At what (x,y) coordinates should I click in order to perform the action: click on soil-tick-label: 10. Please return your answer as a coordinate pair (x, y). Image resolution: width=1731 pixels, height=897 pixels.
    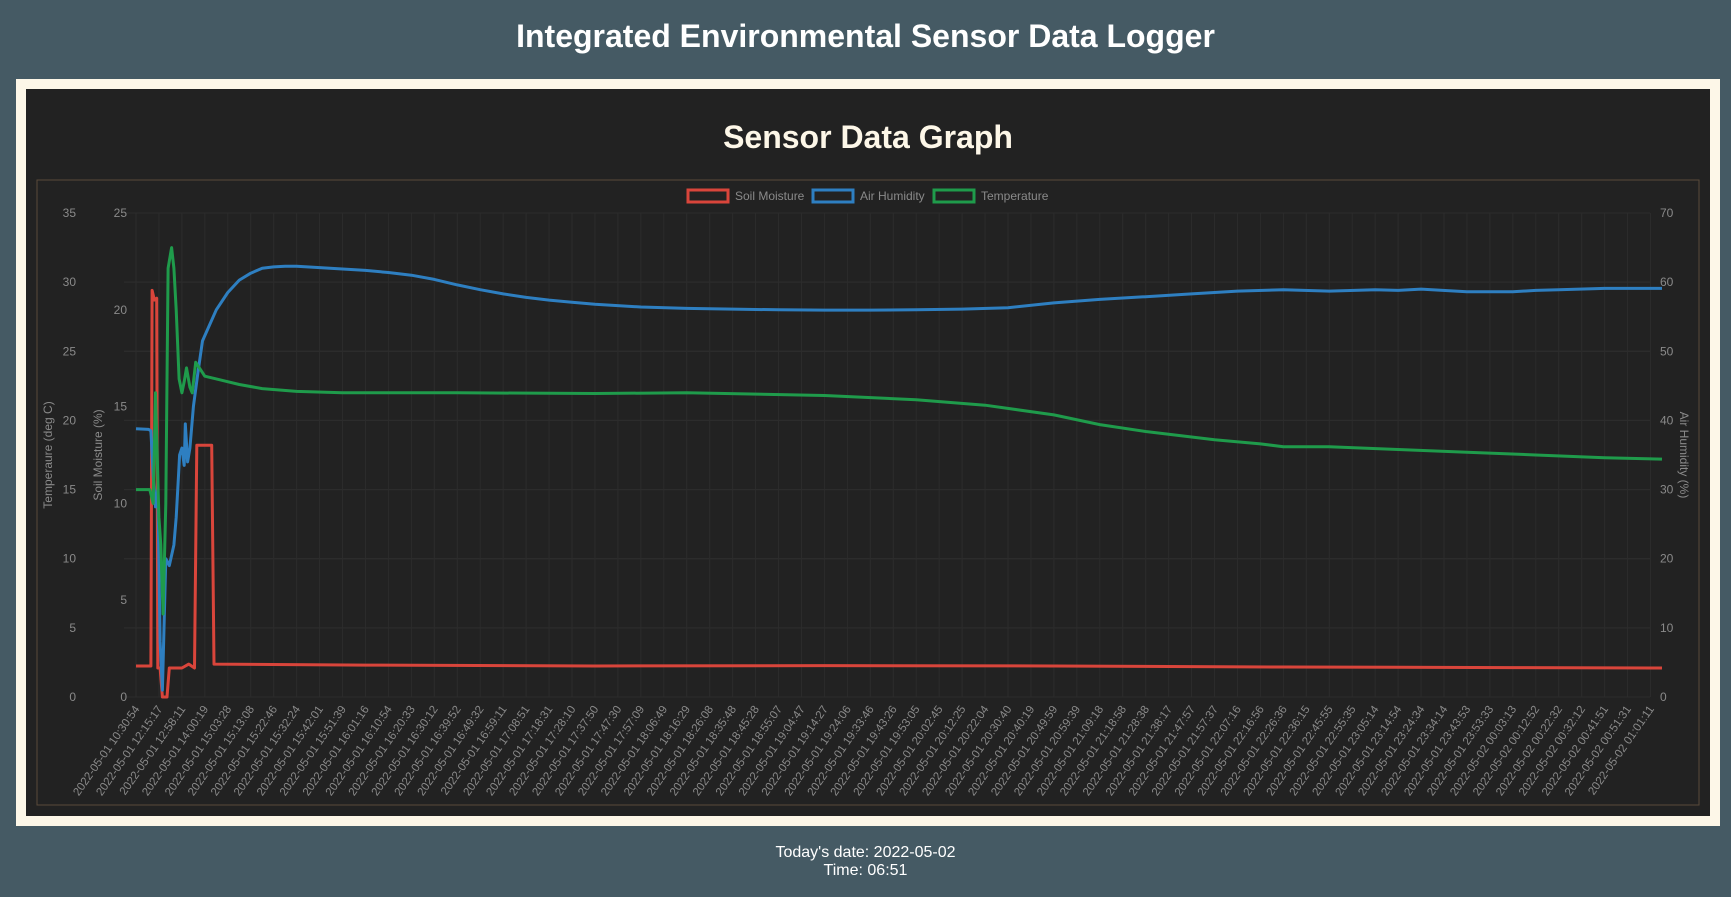
    Looking at the image, I should click on (121, 503).